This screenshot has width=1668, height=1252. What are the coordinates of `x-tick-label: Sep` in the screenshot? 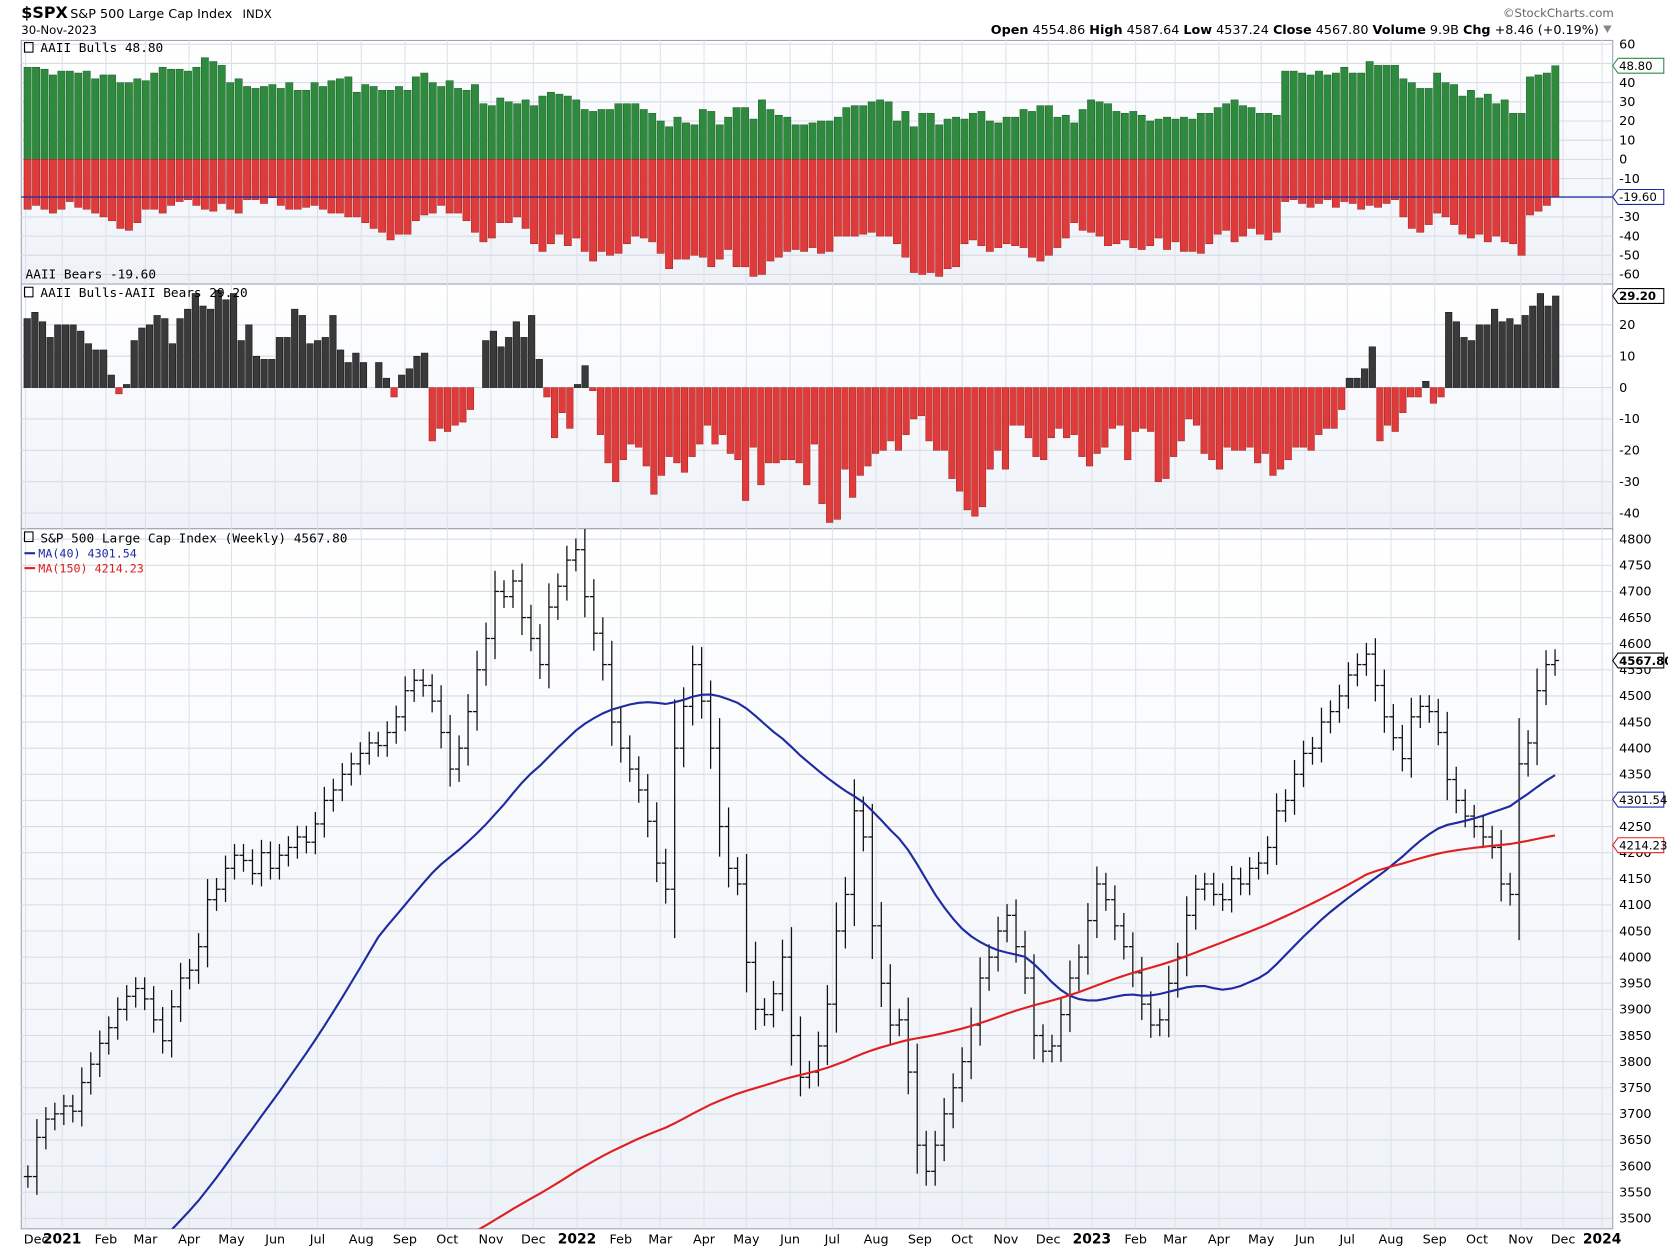 It's located at (405, 1240).